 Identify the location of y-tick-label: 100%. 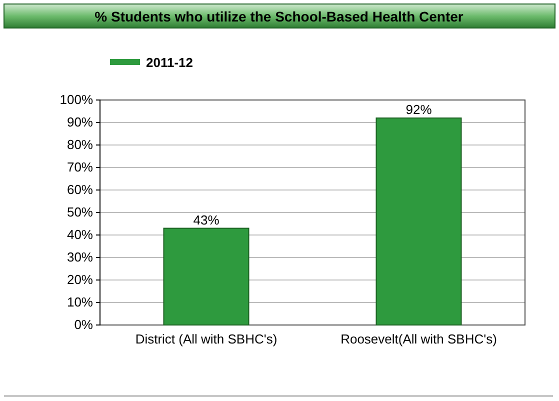
(77, 100).